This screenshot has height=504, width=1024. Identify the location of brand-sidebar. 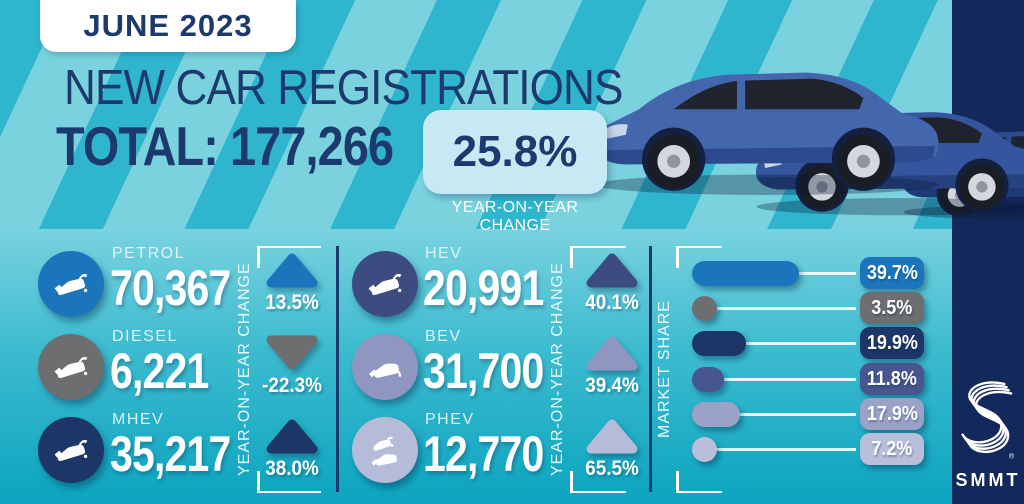
(988, 252).